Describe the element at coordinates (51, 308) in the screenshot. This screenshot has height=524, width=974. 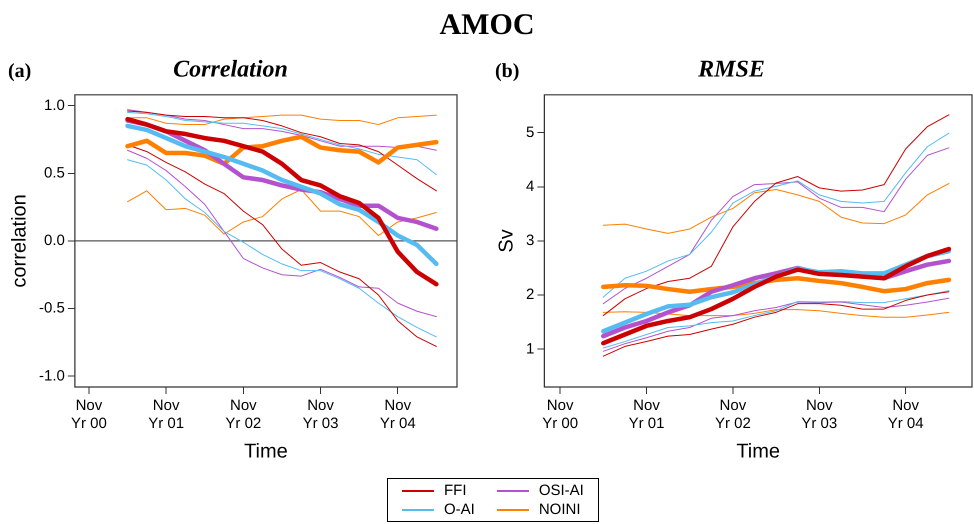
I see `y-tick-label: -0.5` at that location.